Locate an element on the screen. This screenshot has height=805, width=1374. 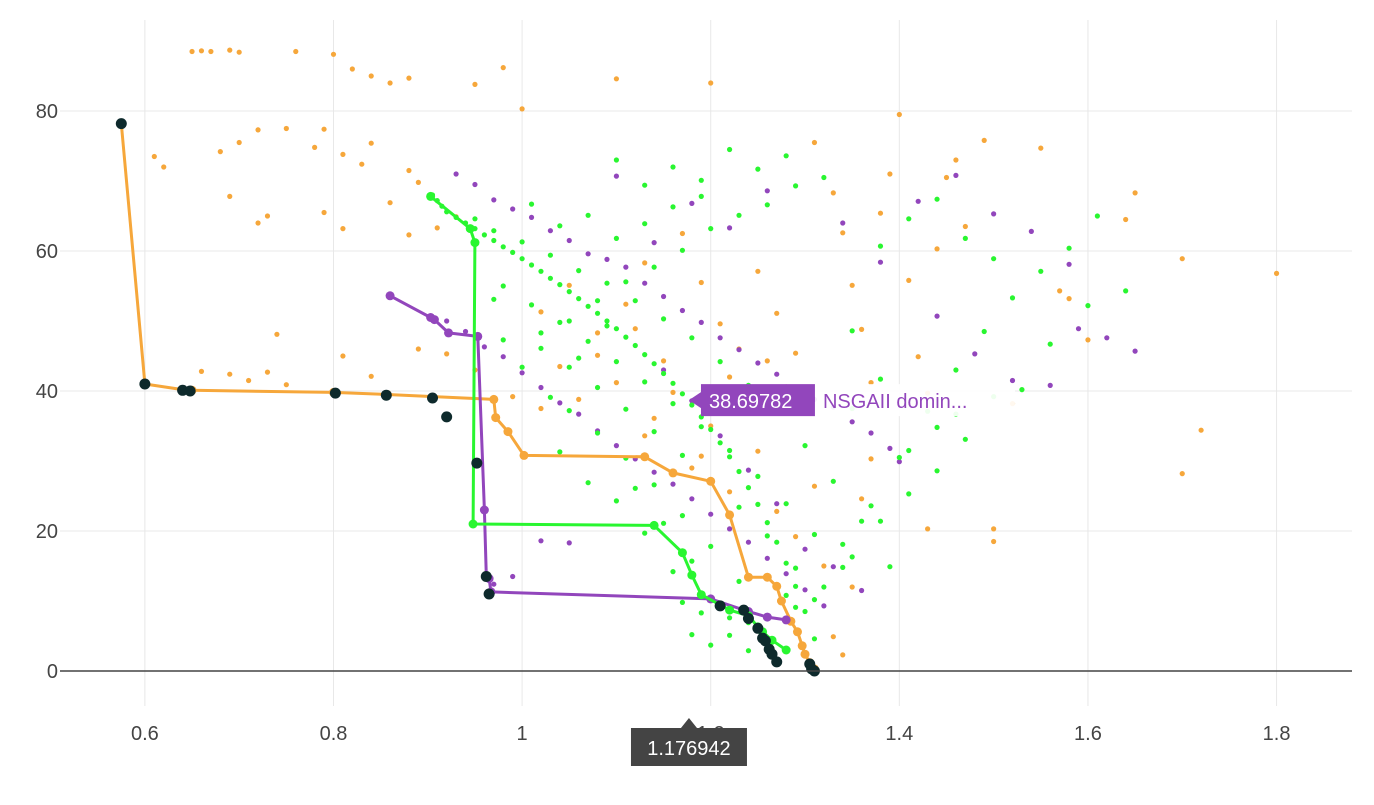
x-tick-label: 0.6 is located at coordinates (145, 734).